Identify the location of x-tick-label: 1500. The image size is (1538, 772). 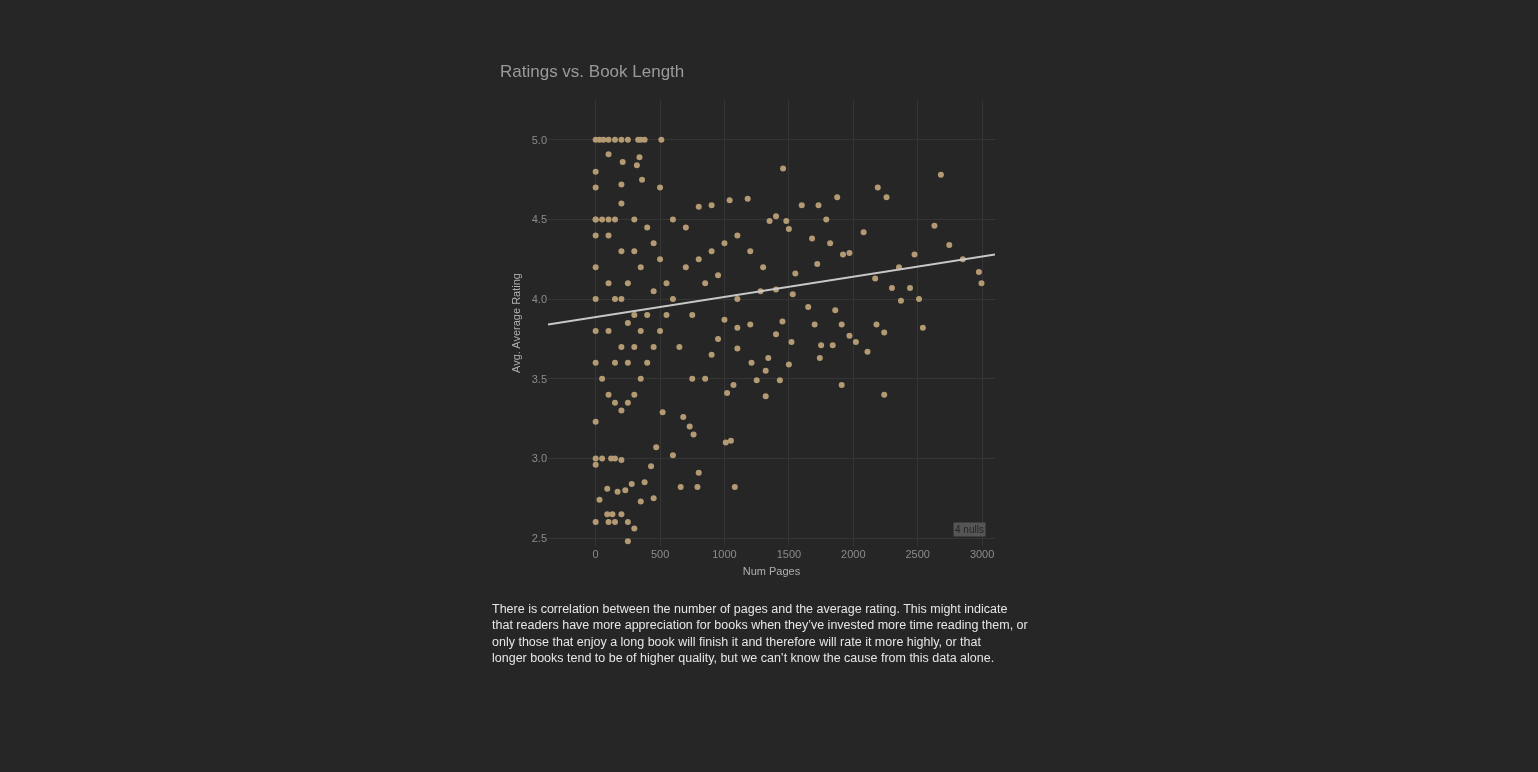
(789, 554).